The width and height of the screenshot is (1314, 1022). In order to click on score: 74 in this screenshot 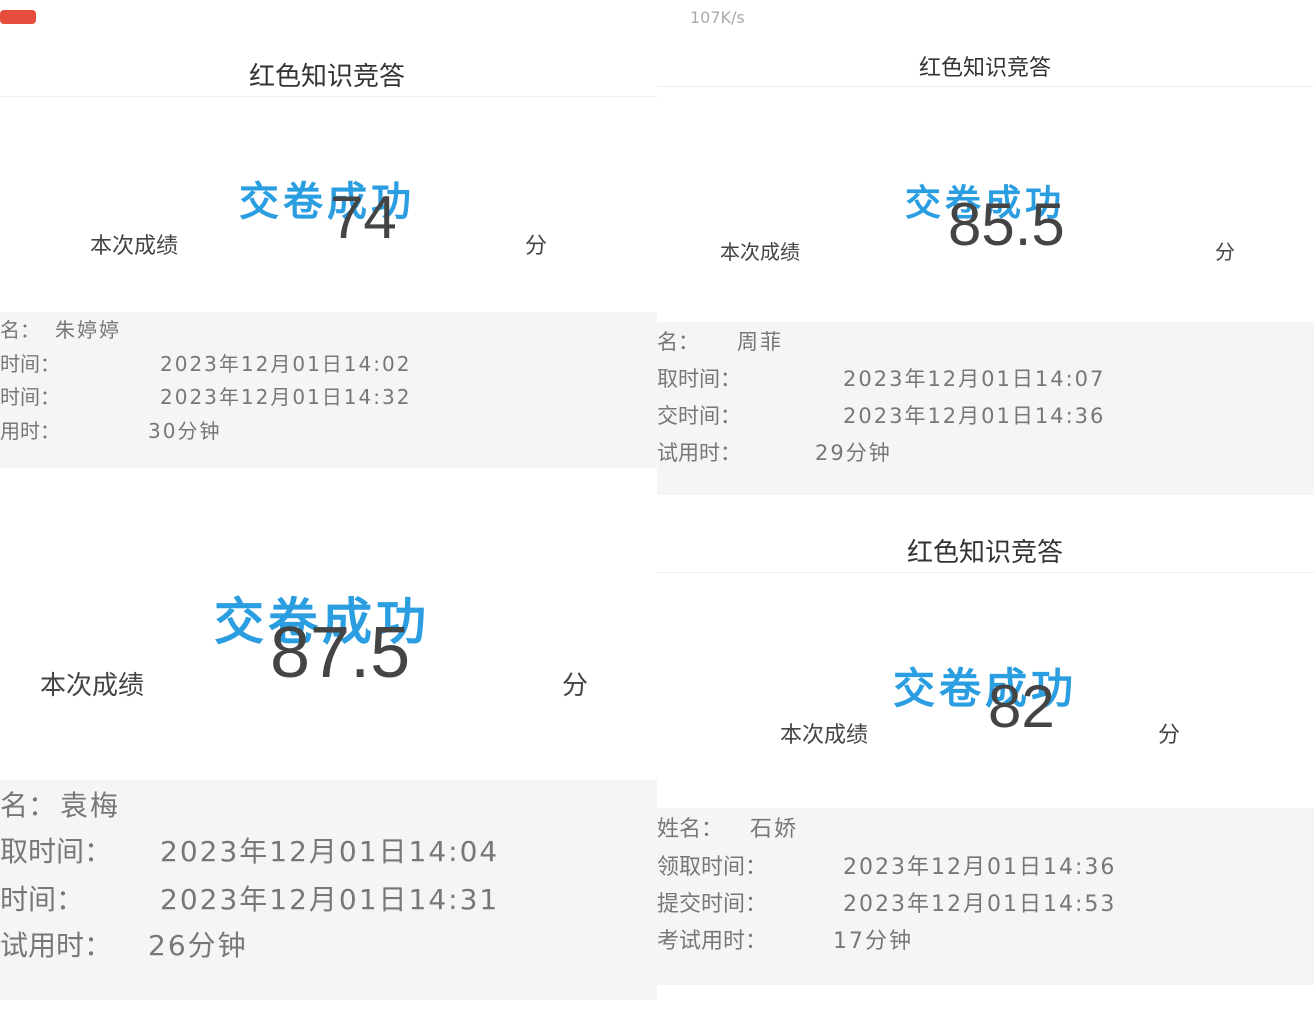, I will do `click(363, 217)`.